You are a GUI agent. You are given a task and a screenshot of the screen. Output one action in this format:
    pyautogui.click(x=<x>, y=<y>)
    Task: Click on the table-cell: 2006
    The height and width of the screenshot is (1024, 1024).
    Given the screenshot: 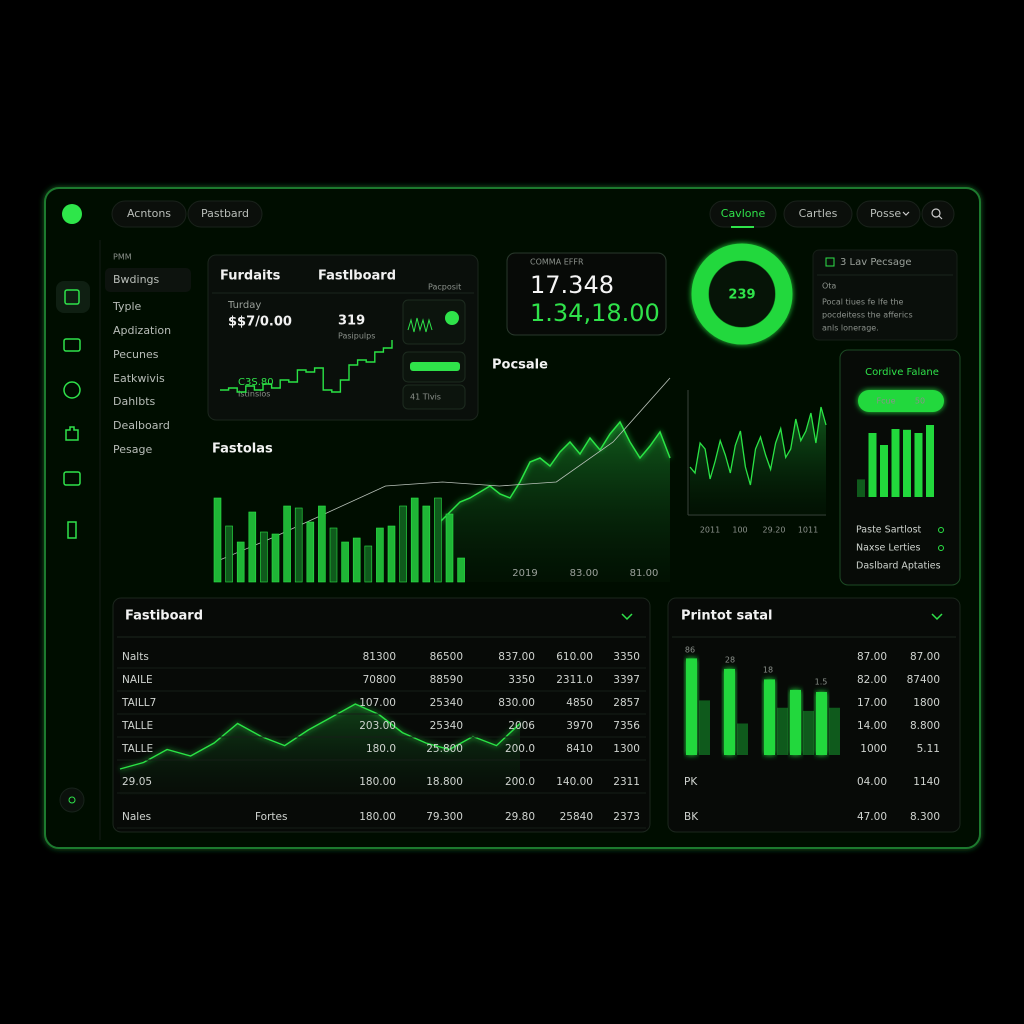 What is the action you would take?
    pyautogui.click(x=521, y=726)
    